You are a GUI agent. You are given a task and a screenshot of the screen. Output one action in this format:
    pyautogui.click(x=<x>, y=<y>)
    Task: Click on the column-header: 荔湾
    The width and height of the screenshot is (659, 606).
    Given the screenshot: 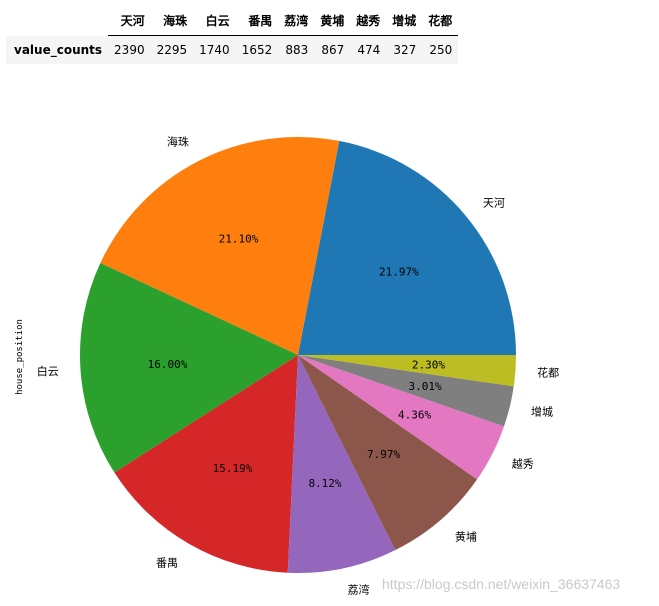 What is the action you would take?
    pyautogui.click(x=296, y=22)
    